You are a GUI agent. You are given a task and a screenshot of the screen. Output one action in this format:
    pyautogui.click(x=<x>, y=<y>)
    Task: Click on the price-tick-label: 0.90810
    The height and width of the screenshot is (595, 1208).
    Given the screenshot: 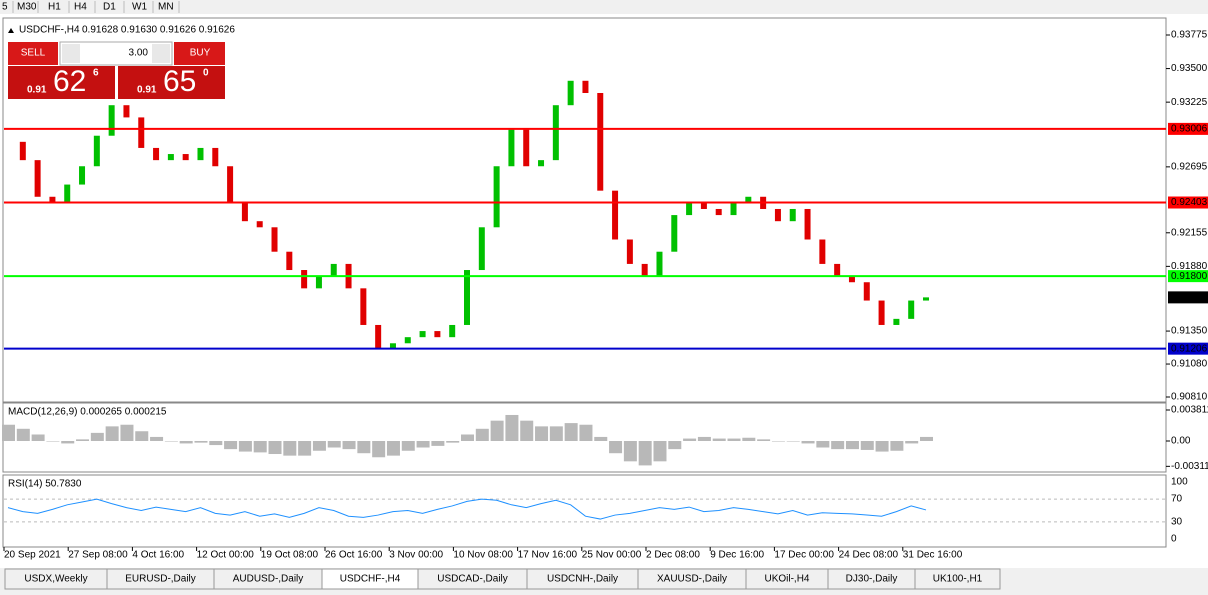 What is the action you would take?
    pyautogui.click(x=1189, y=397)
    